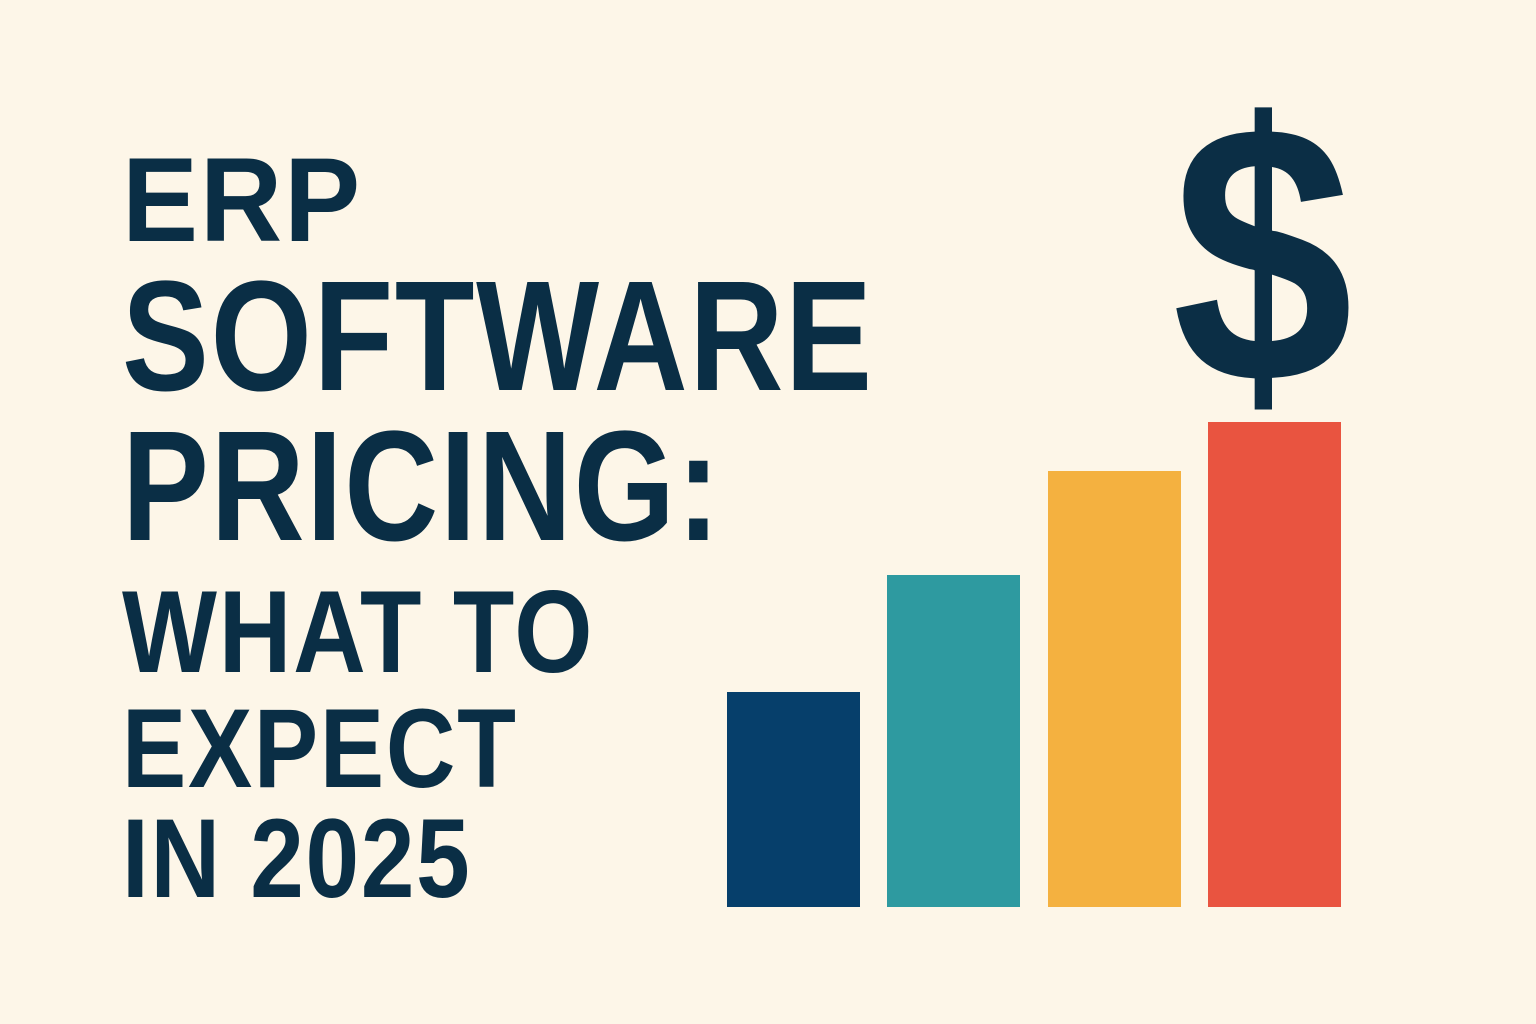  What do you see at coordinates (242, 200) in the screenshot?
I see `headline-line-1: ERP` at bounding box center [242, 200].